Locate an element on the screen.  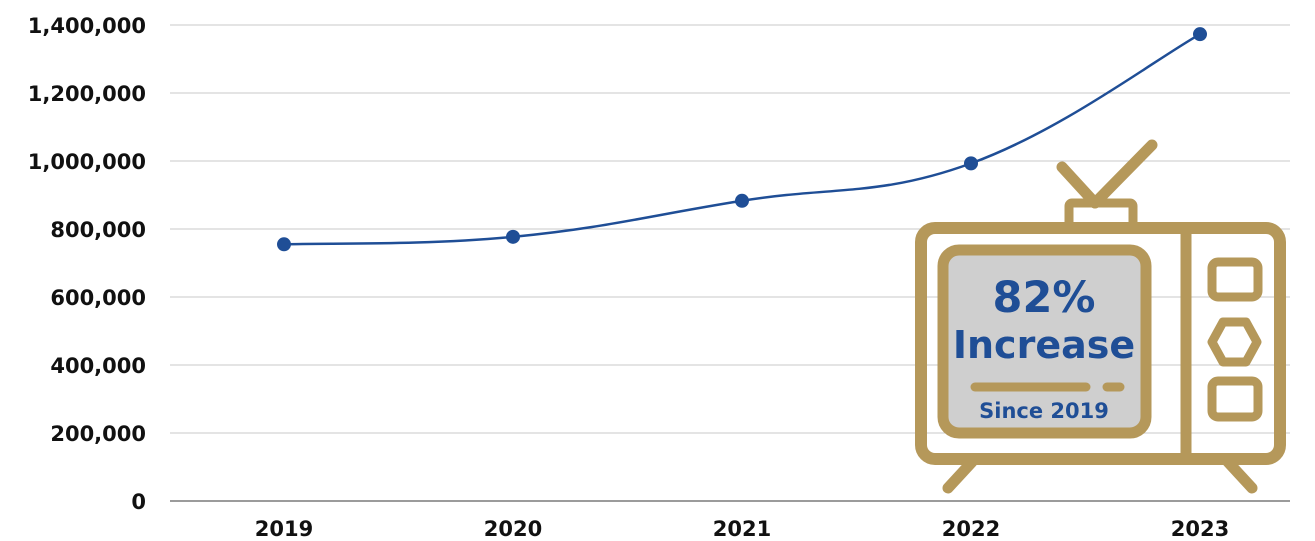
y-tick-label: 600,000 is located at coordinates (98, 298).